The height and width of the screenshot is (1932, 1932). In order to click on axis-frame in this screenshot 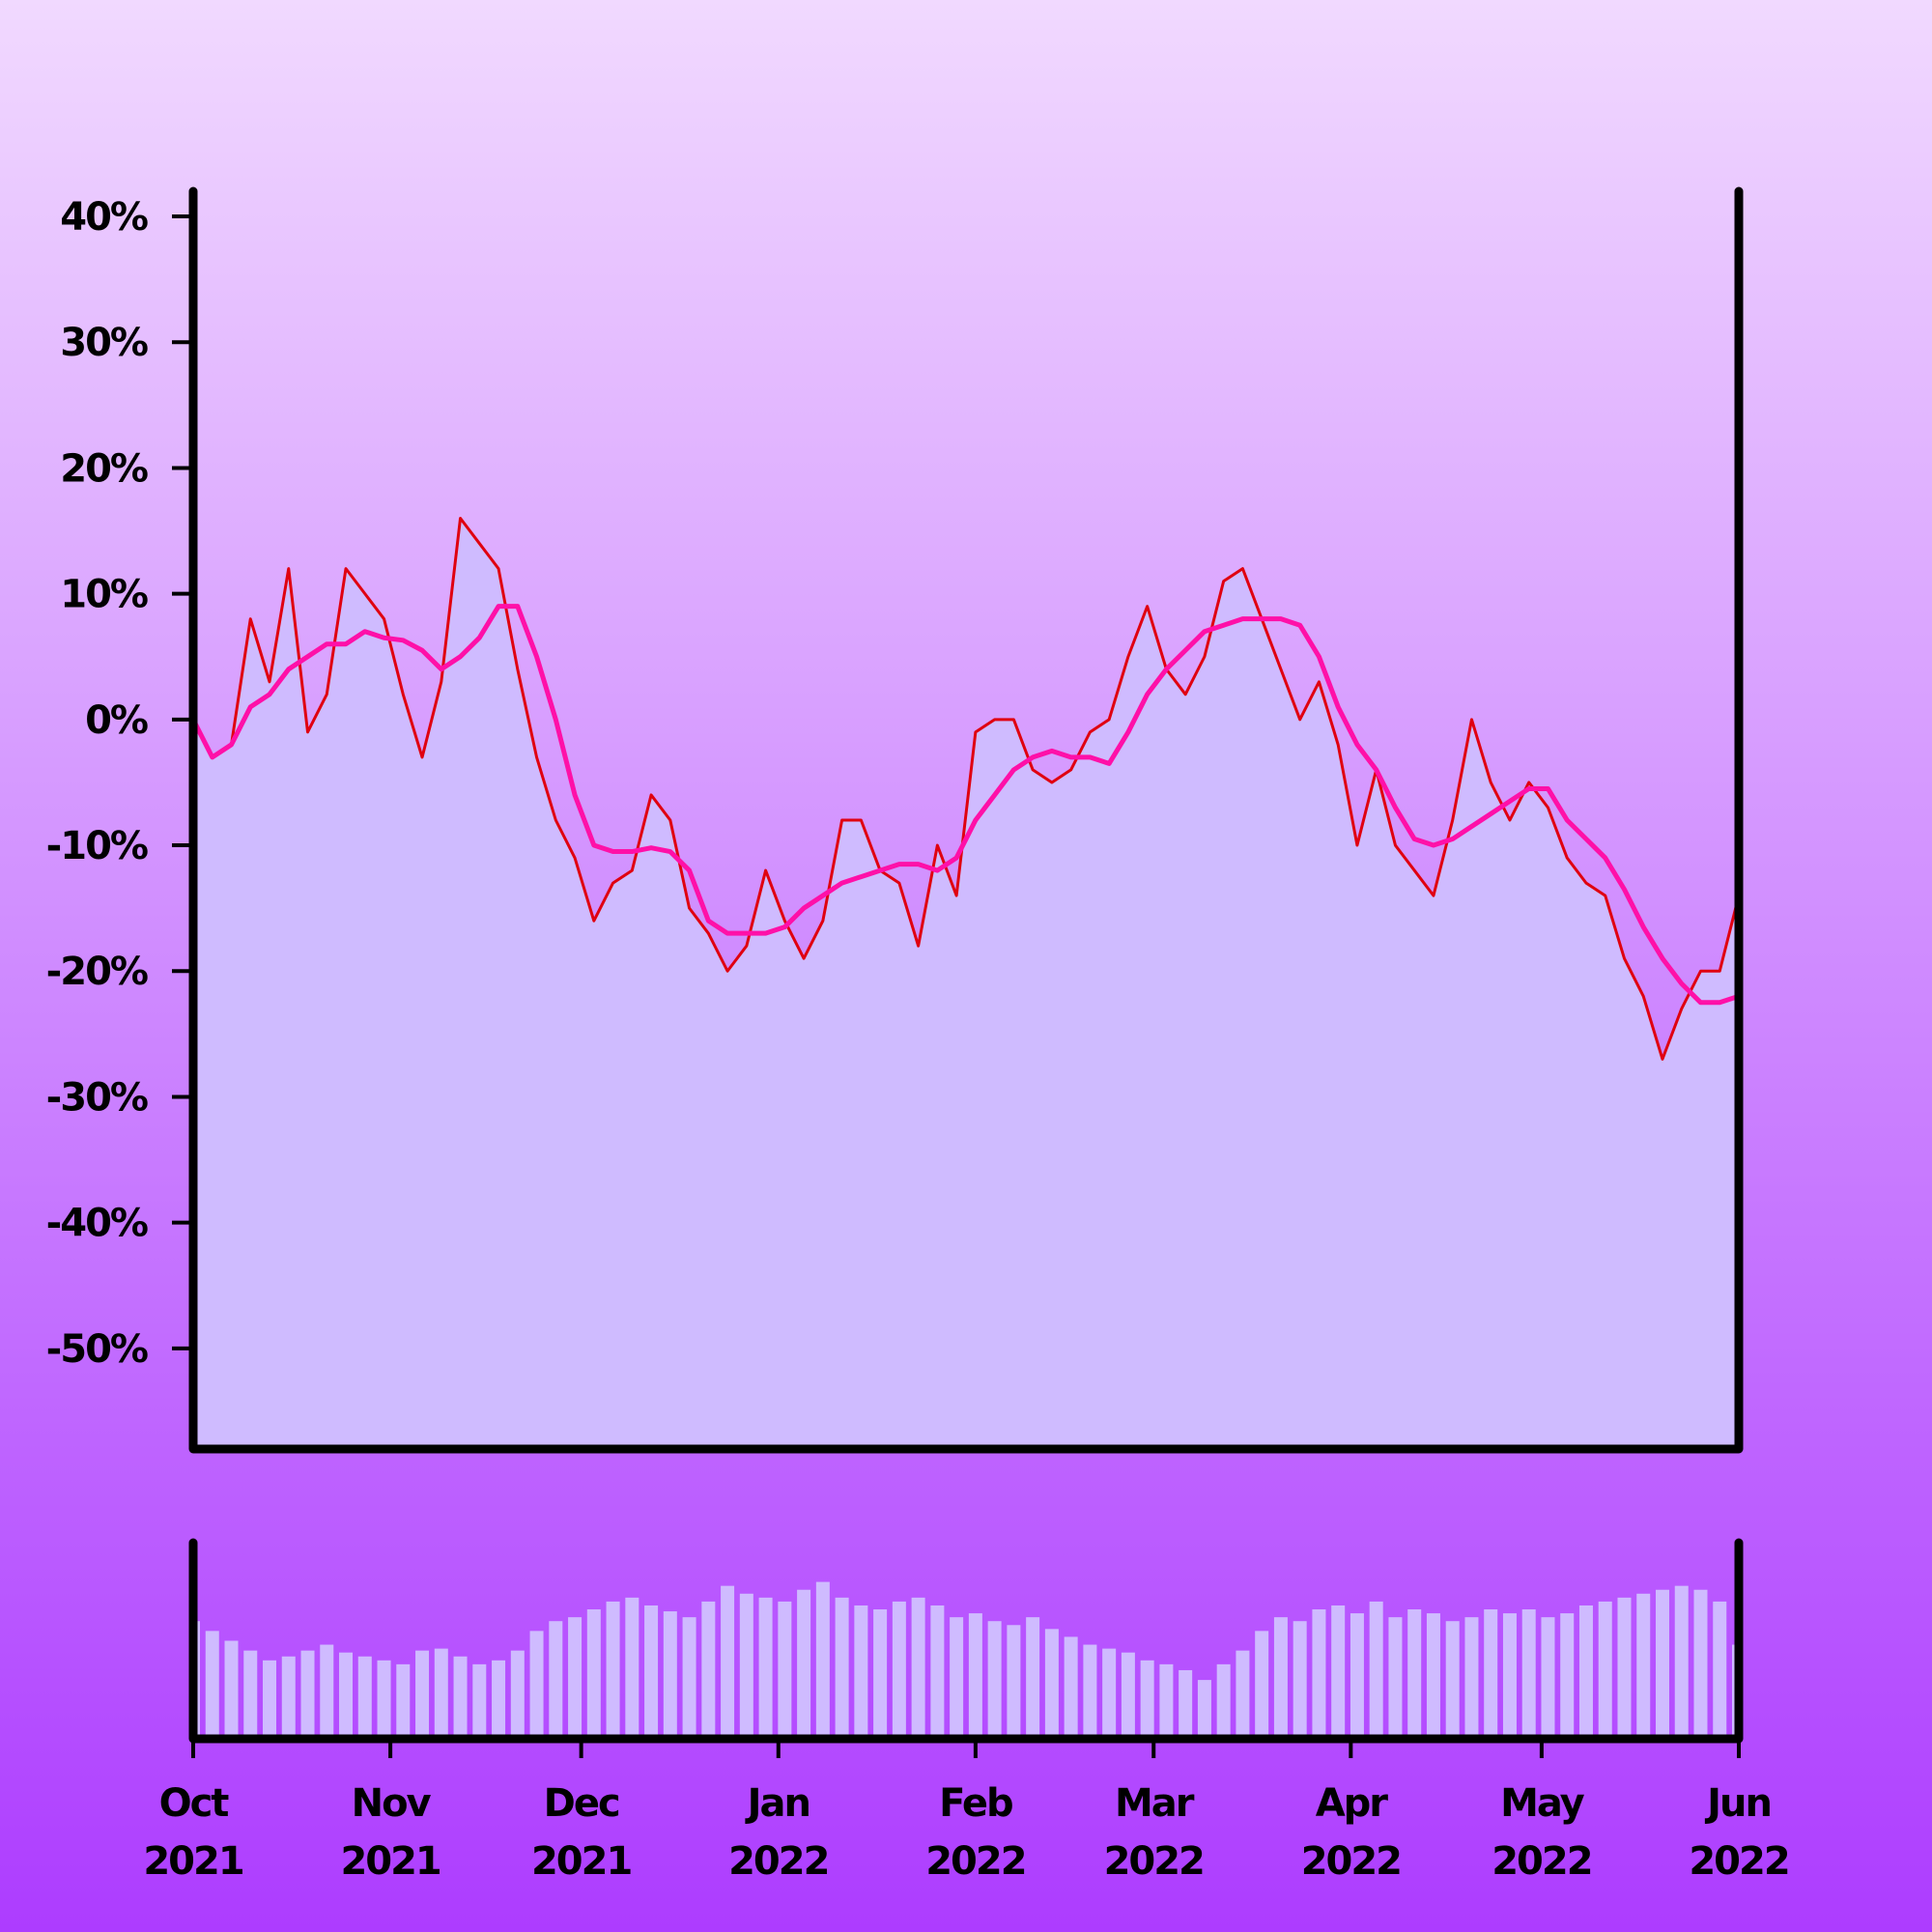, I will do `click(966, 1641)`.